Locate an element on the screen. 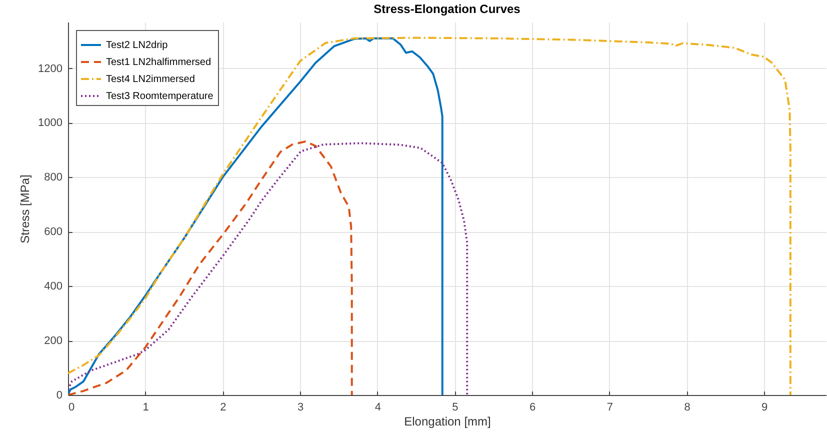  chart-title: Stress-Elongation Curves is located at coordinates (447, 9).